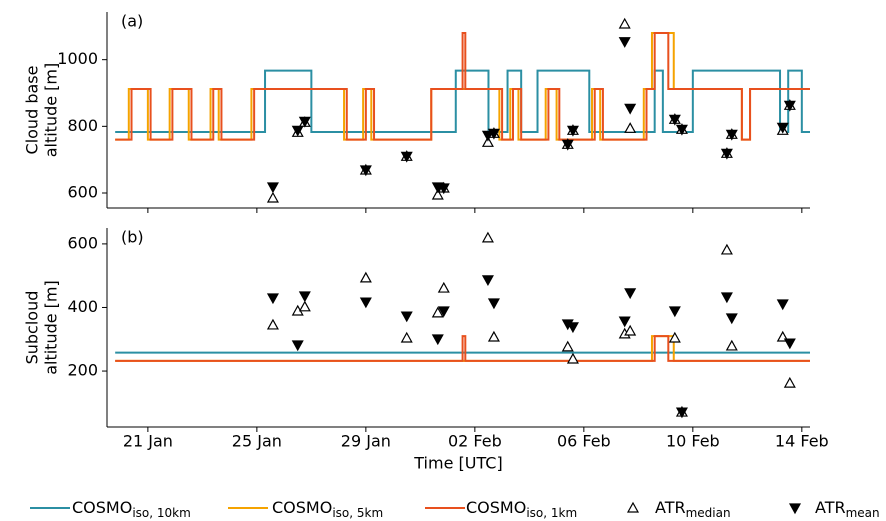 This screenshot has height=521, width=886. Describe the element at coordinates (32, 110) in the screenshot. I see `y-axis-label: Cloud base` at that location.